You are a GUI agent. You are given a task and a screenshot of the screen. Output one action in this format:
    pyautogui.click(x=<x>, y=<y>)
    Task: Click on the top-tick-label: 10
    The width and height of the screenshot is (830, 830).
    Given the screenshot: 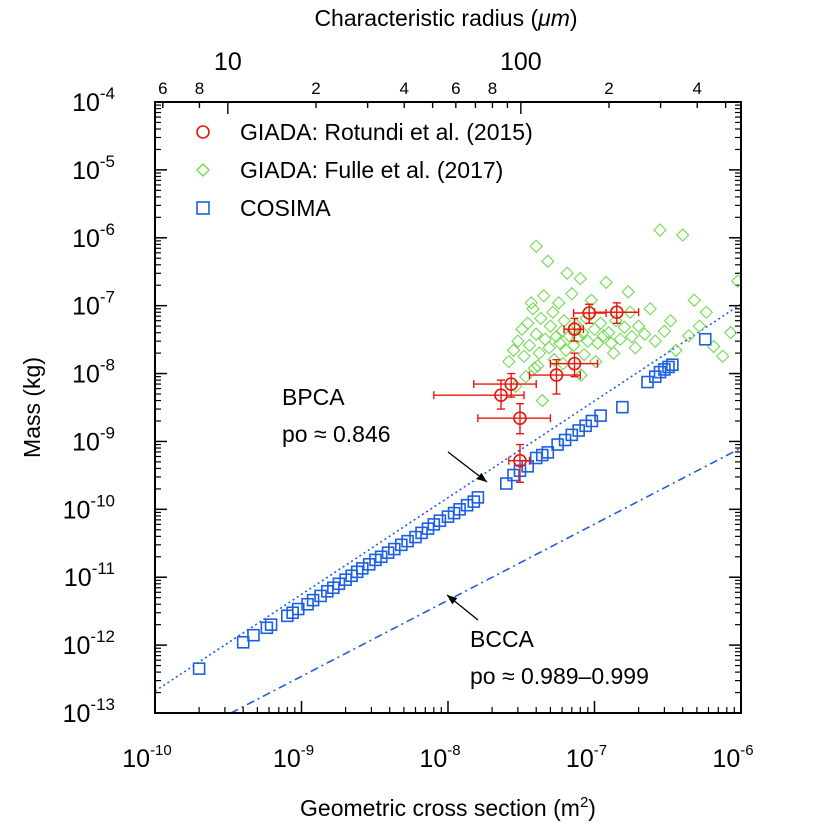 What is the action you would take?
    pyautogui.click(x=228, y=62)
    